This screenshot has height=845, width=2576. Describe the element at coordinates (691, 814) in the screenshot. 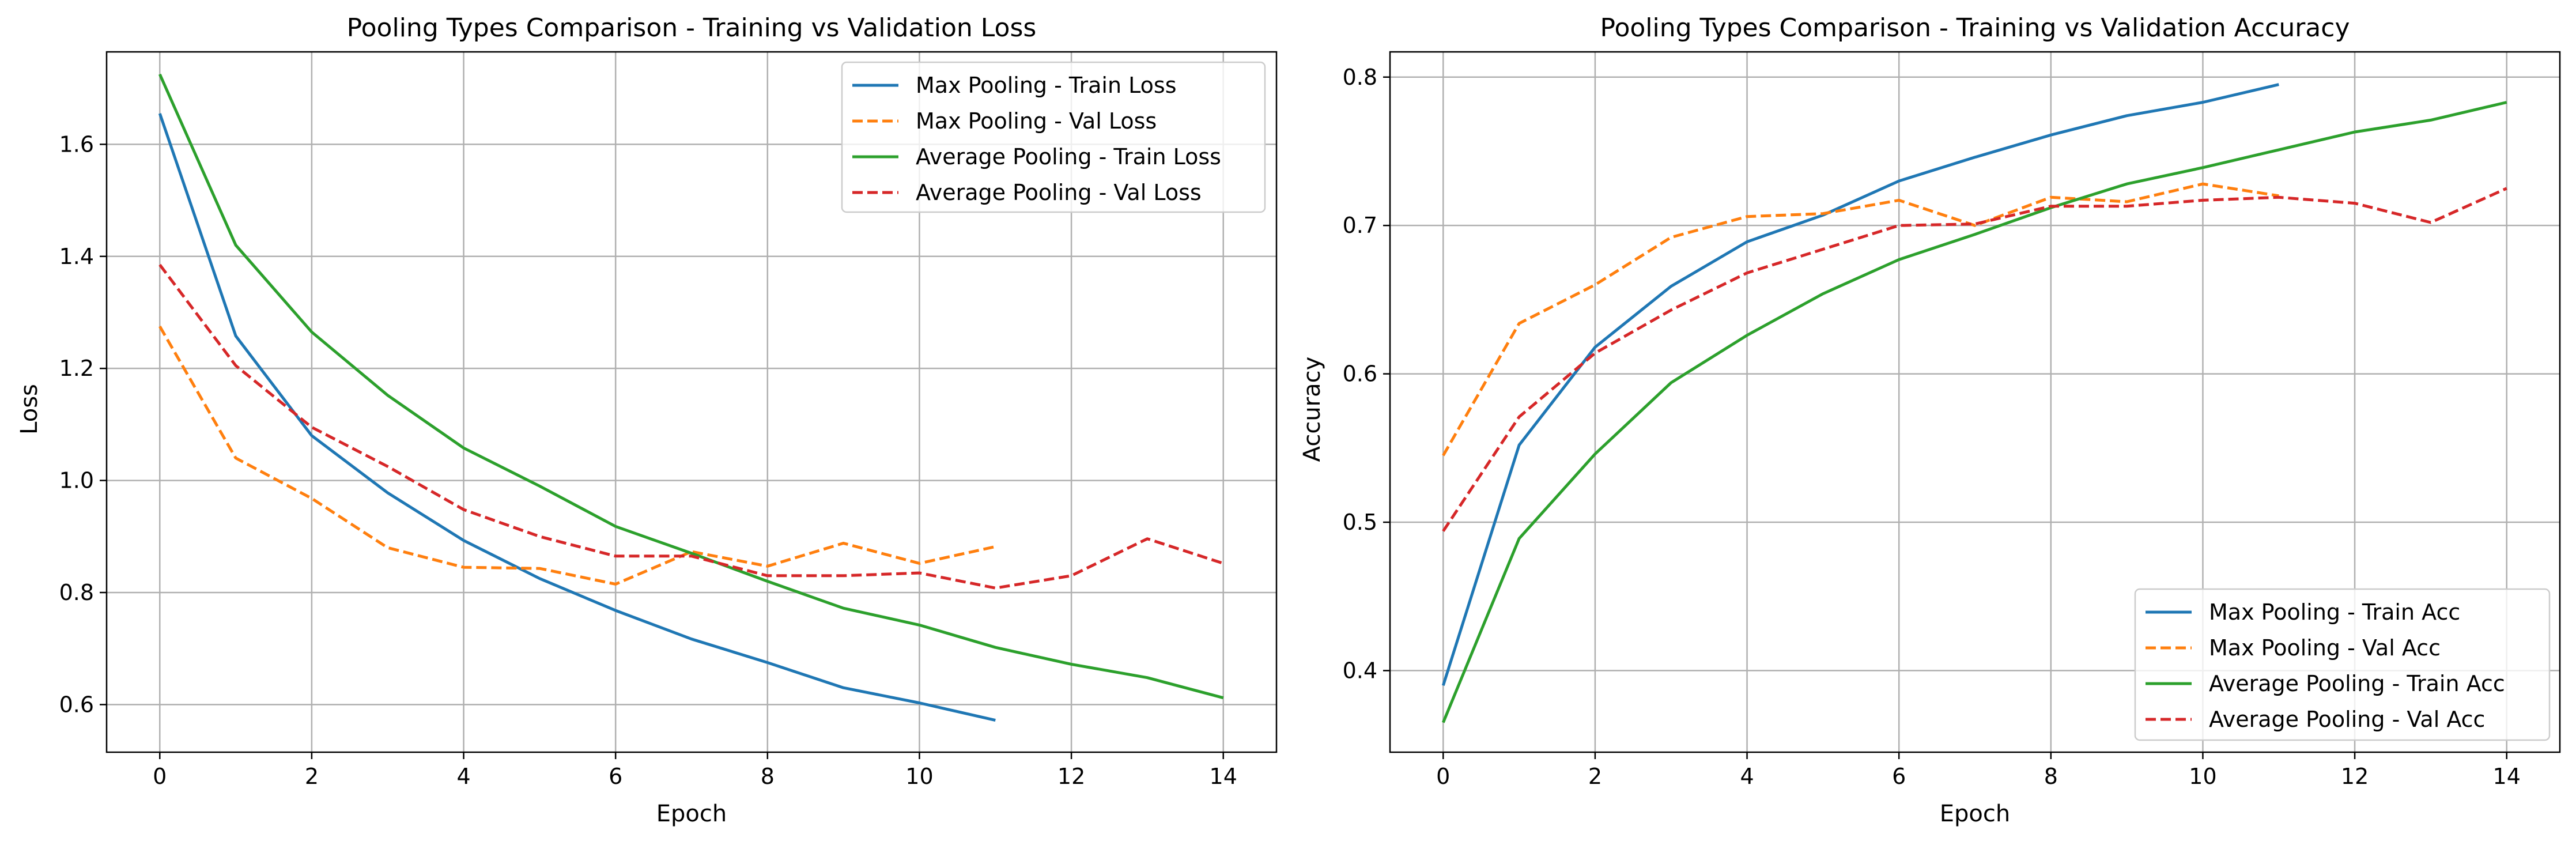

I see `loss-chart-xlabel: Epoch` at that location.